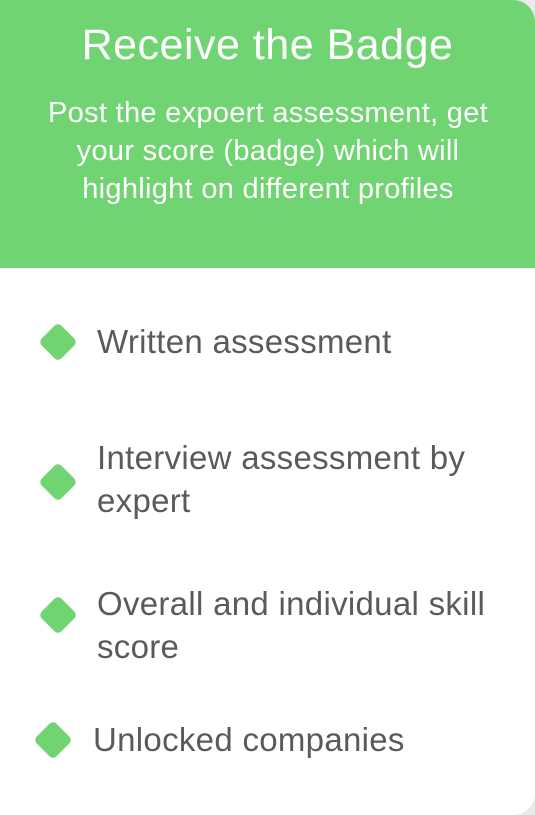 The image size is (535, 815). Describe the element at coordinates (267, 45) in the screenshot. I see `card-title: Receive the Badge` at that location.